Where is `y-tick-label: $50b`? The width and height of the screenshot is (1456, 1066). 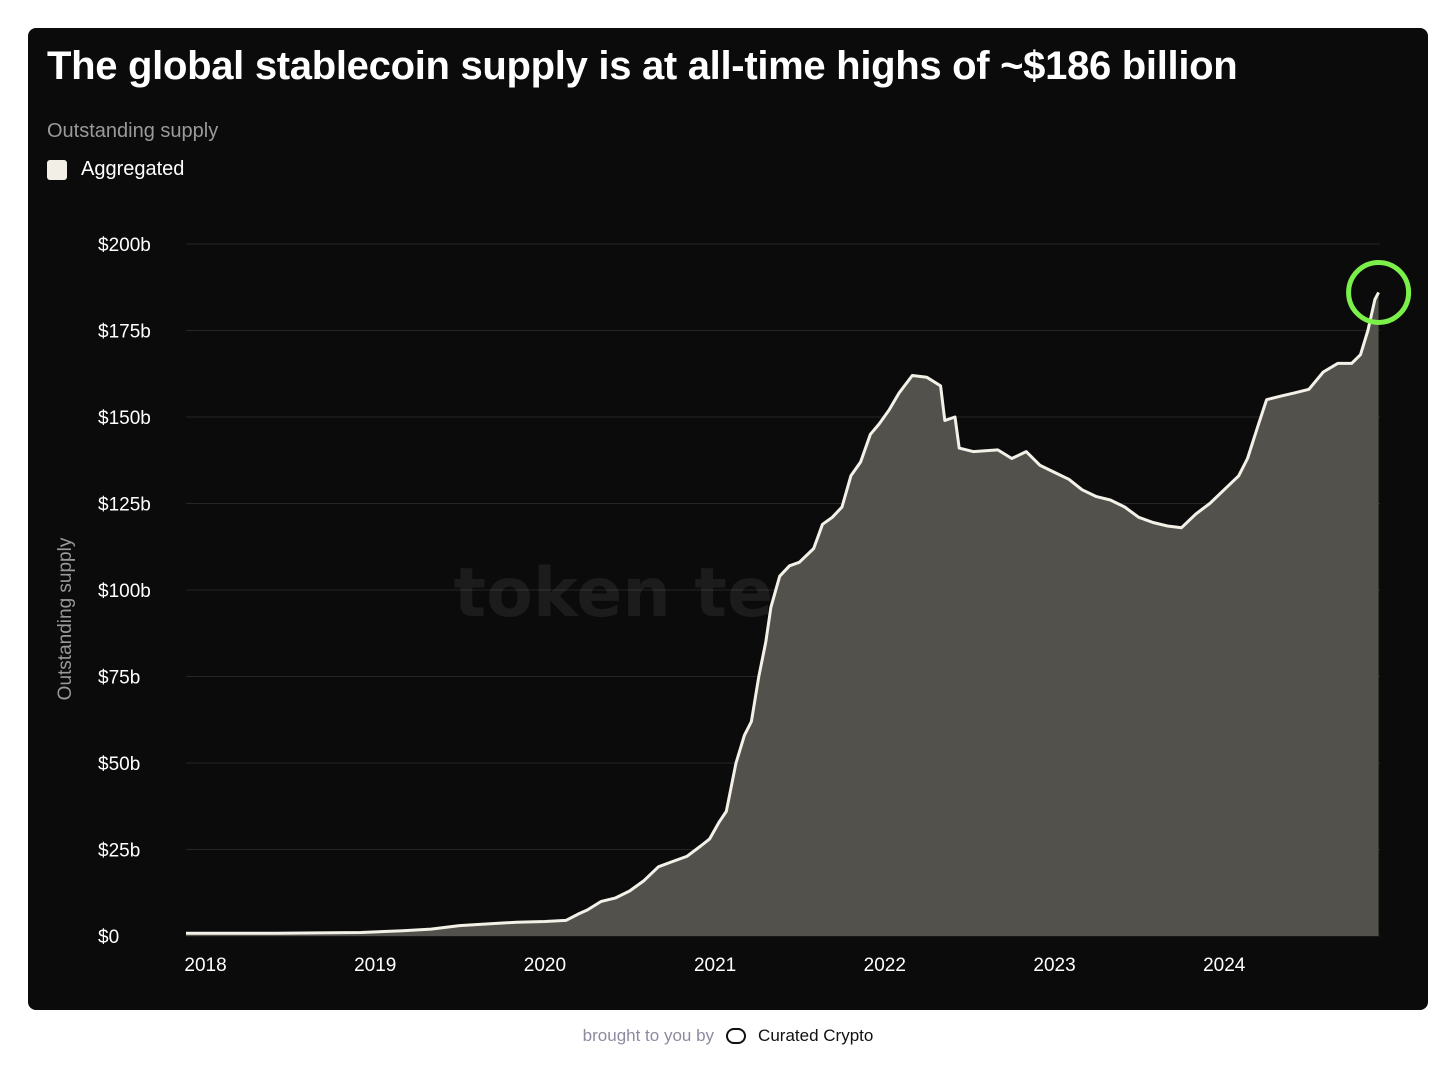 y-tick-label: $50b is located at coordinates (119, 764).